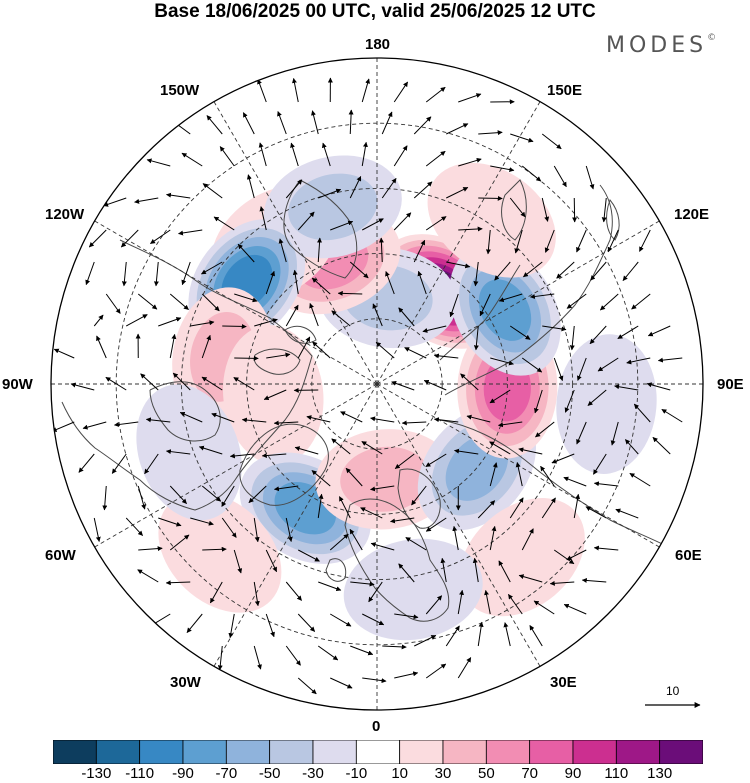 This screenshot has height=783, width=750. I want to click on lon-label-120w: 120W, so click(65, 214).